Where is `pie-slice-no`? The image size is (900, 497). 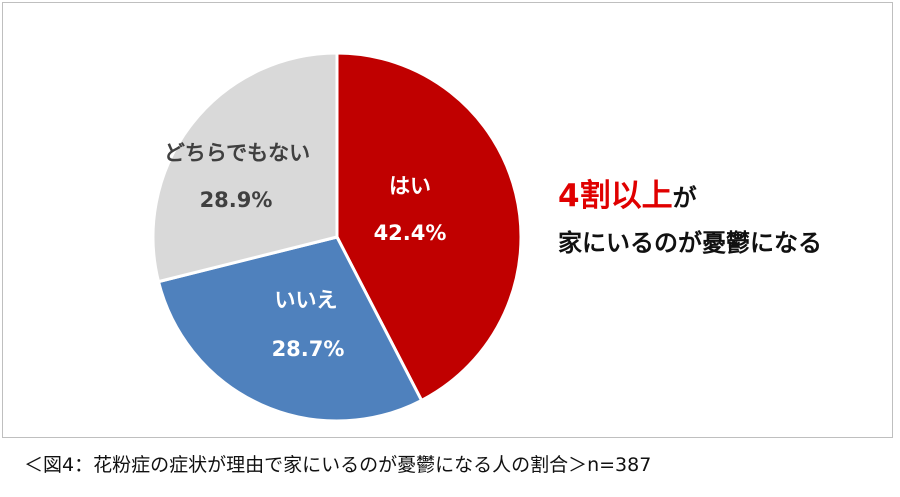
pie-slice-no is located at coordinates (290, 329).